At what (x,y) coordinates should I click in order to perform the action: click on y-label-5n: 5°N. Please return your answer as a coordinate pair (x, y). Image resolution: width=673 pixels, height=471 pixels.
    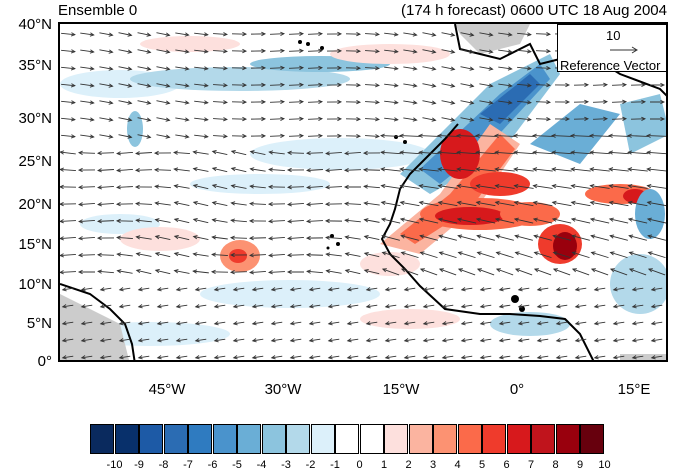
    Looking at the image, I should click on (39, 323).